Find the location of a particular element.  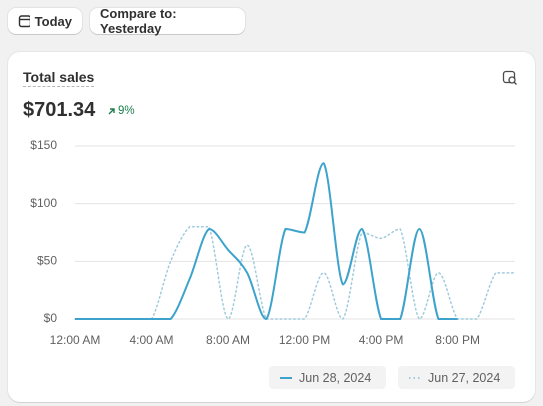

date-button: Today is located at coordinates (45, 21).